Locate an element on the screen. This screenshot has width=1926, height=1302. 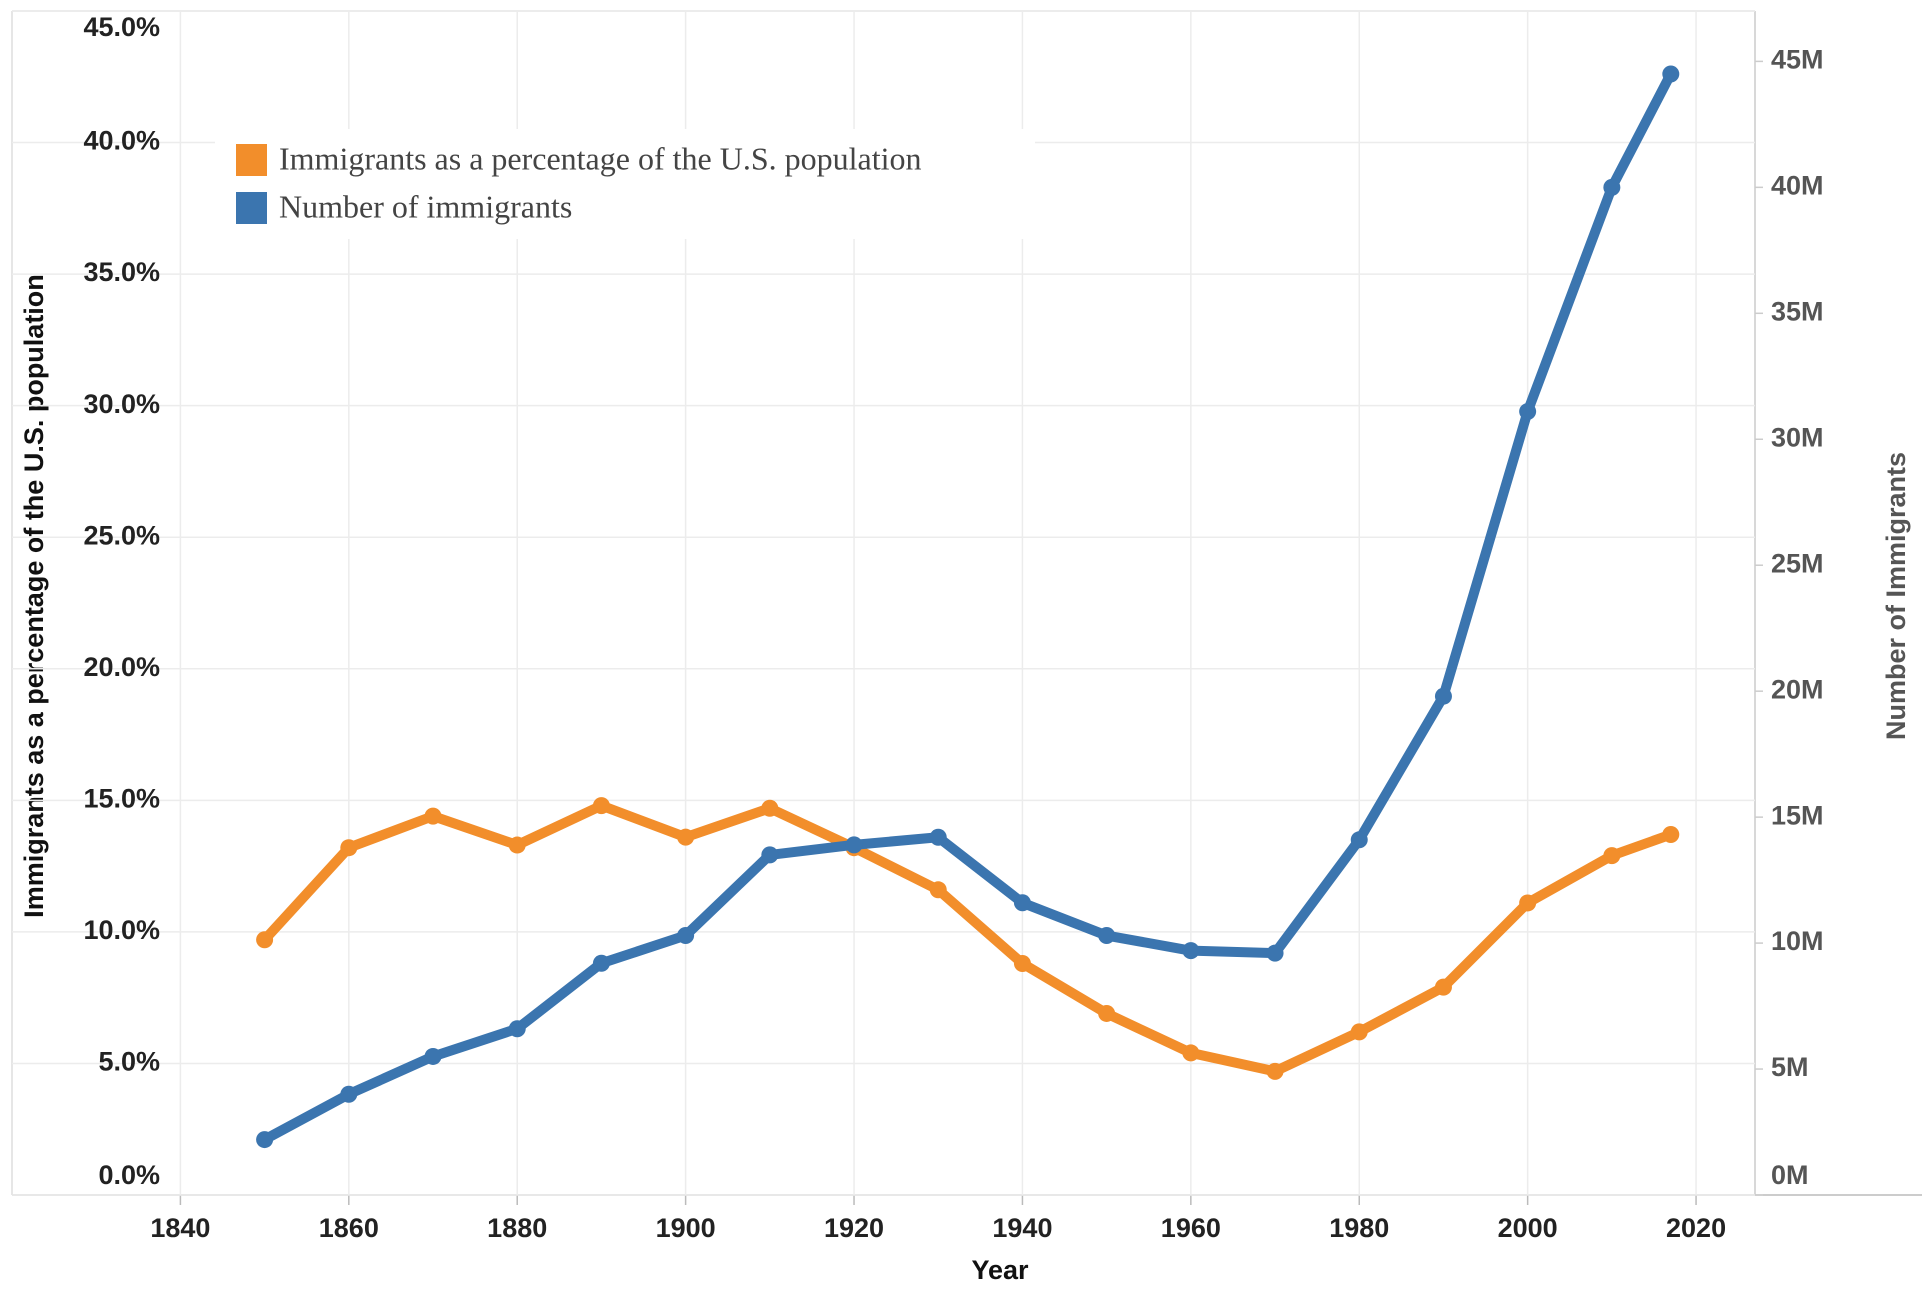
legend-box is located at coordinates (625, 184).